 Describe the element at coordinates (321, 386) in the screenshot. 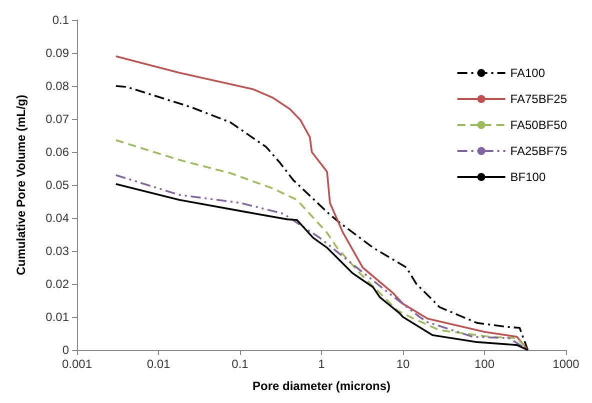

I see `x-axis-title: Pore diameter (microns)` at that location.